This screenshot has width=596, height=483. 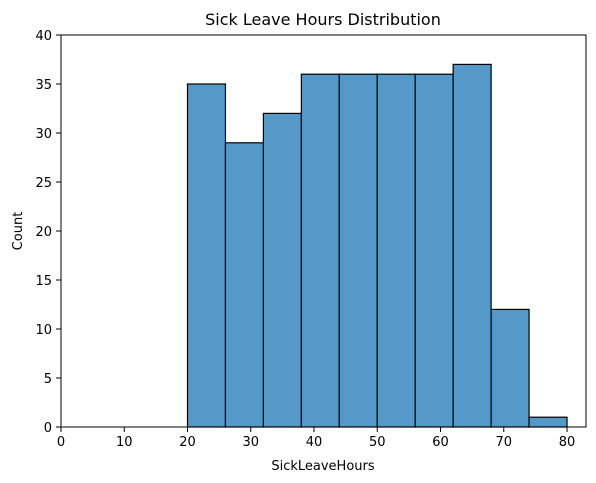 I want to click on x-tick-label-0: 0, so click(x=61, y=442).